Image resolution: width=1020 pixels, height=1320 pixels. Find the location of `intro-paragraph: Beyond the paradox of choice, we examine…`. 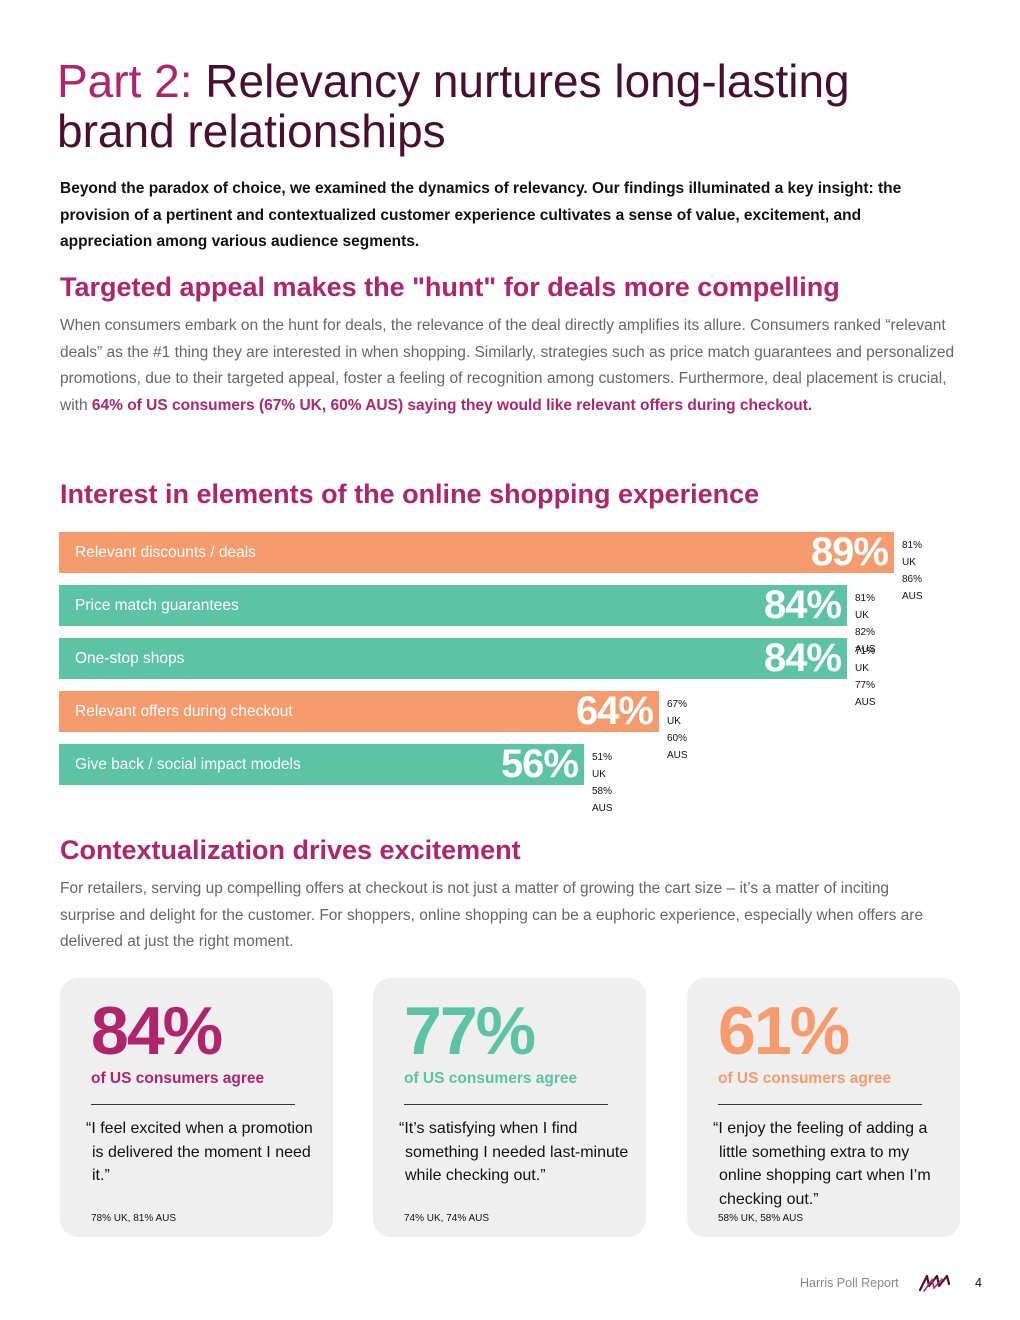

intro-paragraph: Beyond the paradox of choice, we examine… is located at coordinates (481, 215).